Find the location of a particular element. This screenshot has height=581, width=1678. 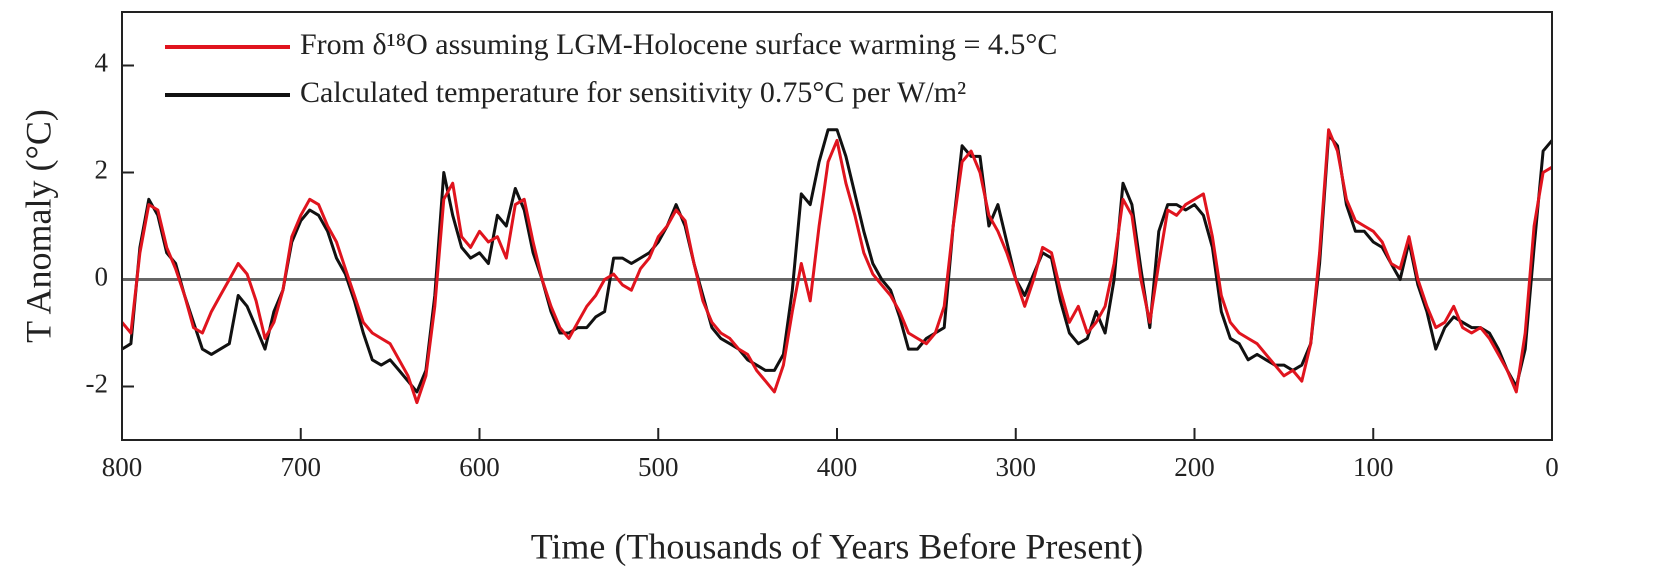

y-tick-label: 2 is located at coordinates (102, 170).